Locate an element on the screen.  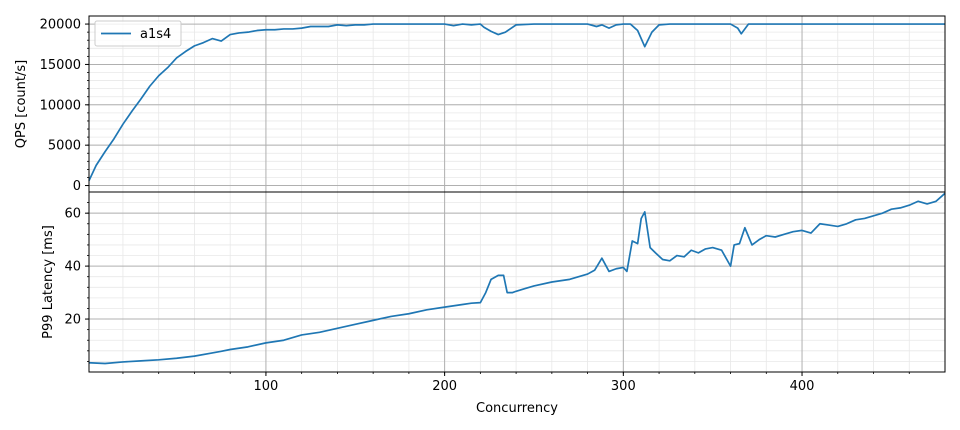
legend: a1s4 is located at coordinates (138, 33).